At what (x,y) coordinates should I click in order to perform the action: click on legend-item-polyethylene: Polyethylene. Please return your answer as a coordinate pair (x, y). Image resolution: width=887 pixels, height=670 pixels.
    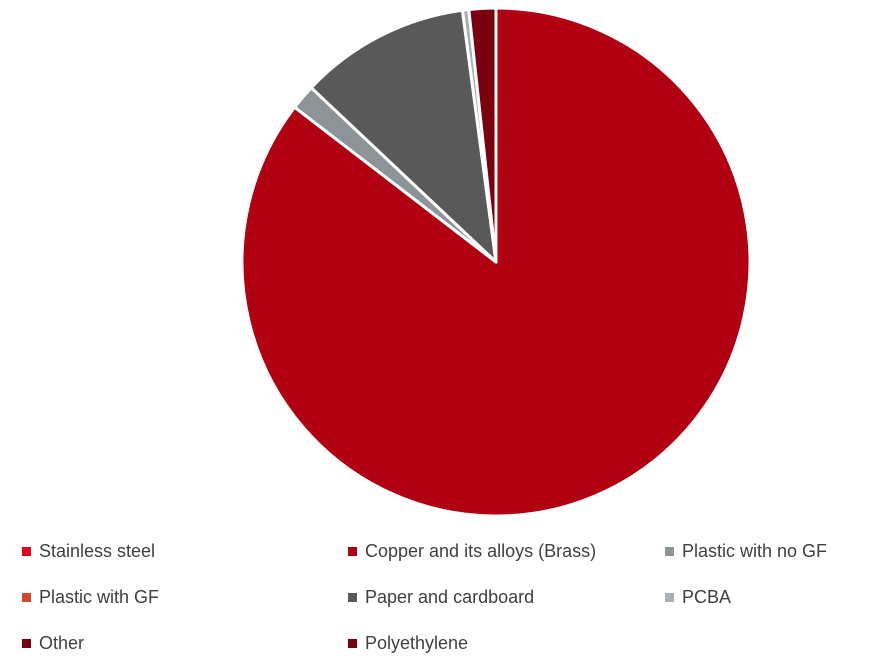
    Looking at the image, I should click on (408, 643).